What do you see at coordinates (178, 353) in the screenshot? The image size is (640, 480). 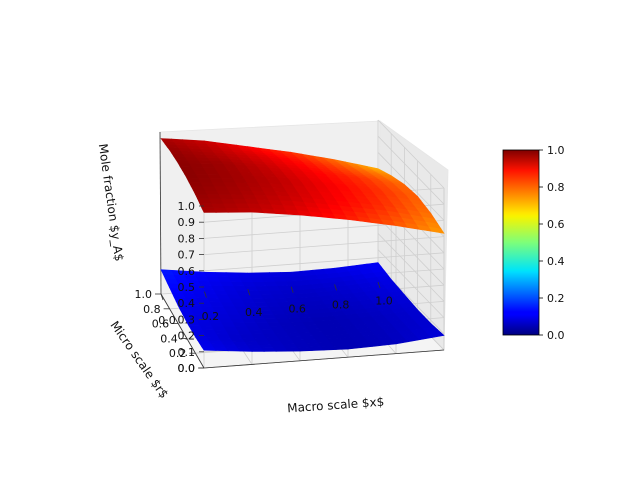 I see `y-tick-label: 0.2` at bounding box center [178, 353].